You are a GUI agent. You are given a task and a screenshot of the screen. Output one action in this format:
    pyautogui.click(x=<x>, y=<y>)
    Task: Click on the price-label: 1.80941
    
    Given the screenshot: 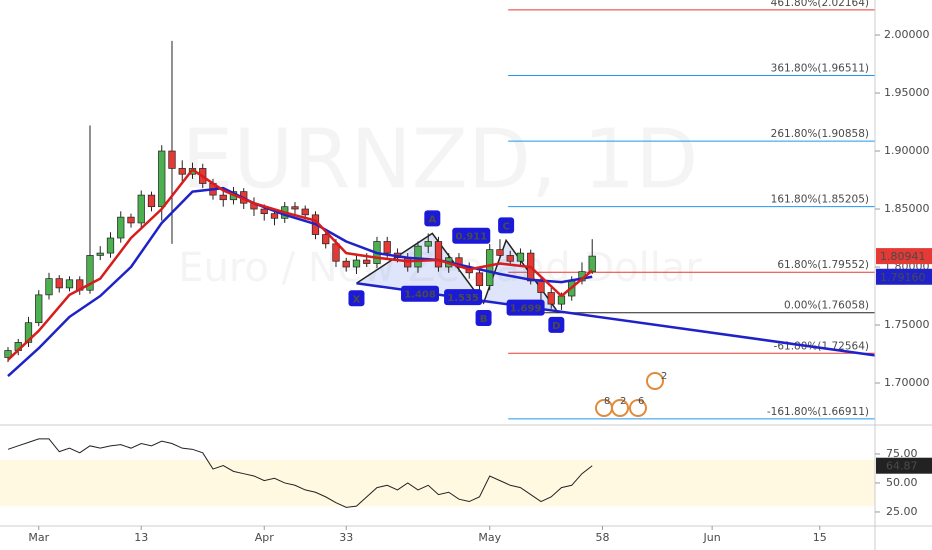 What is the action you would take?
    pyautogui.click(x=903, y=256)
    